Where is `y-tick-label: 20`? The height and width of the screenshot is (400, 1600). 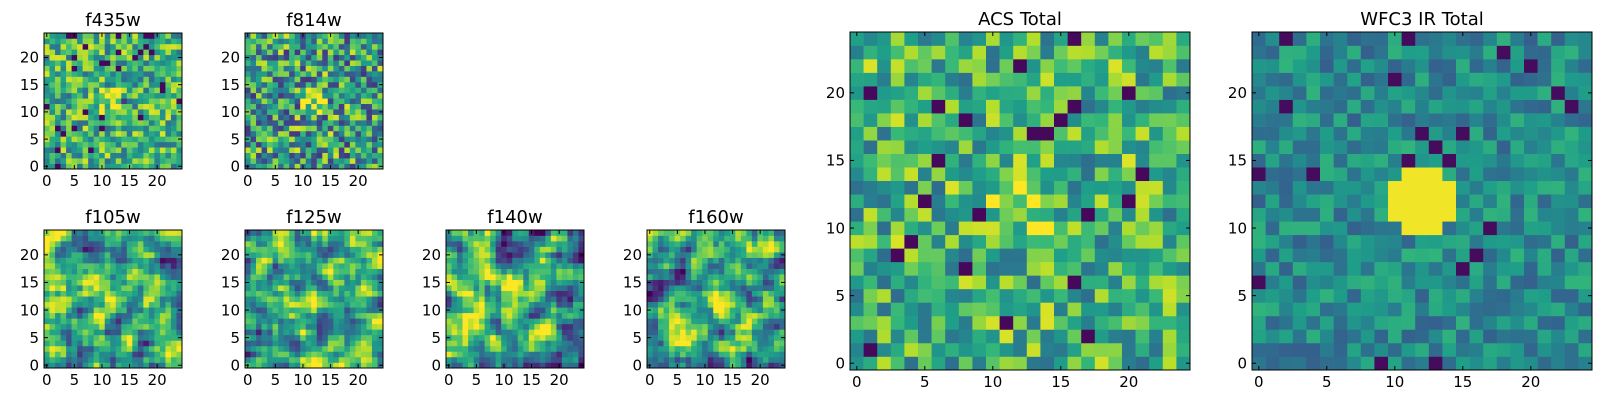
y-tick-label: 20 is located at coordinates (29, 58).